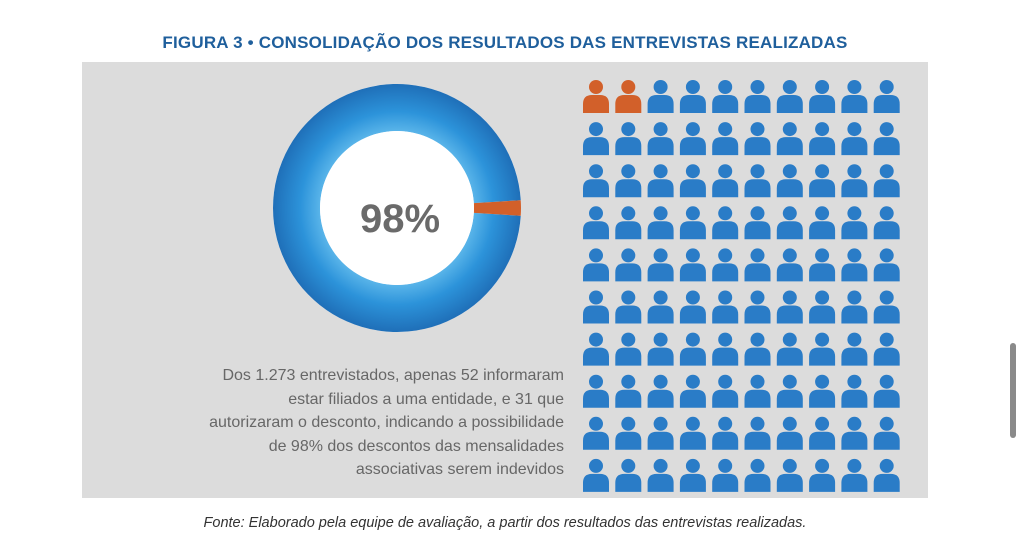  I want to click on donut-slices, so click(396, 207).